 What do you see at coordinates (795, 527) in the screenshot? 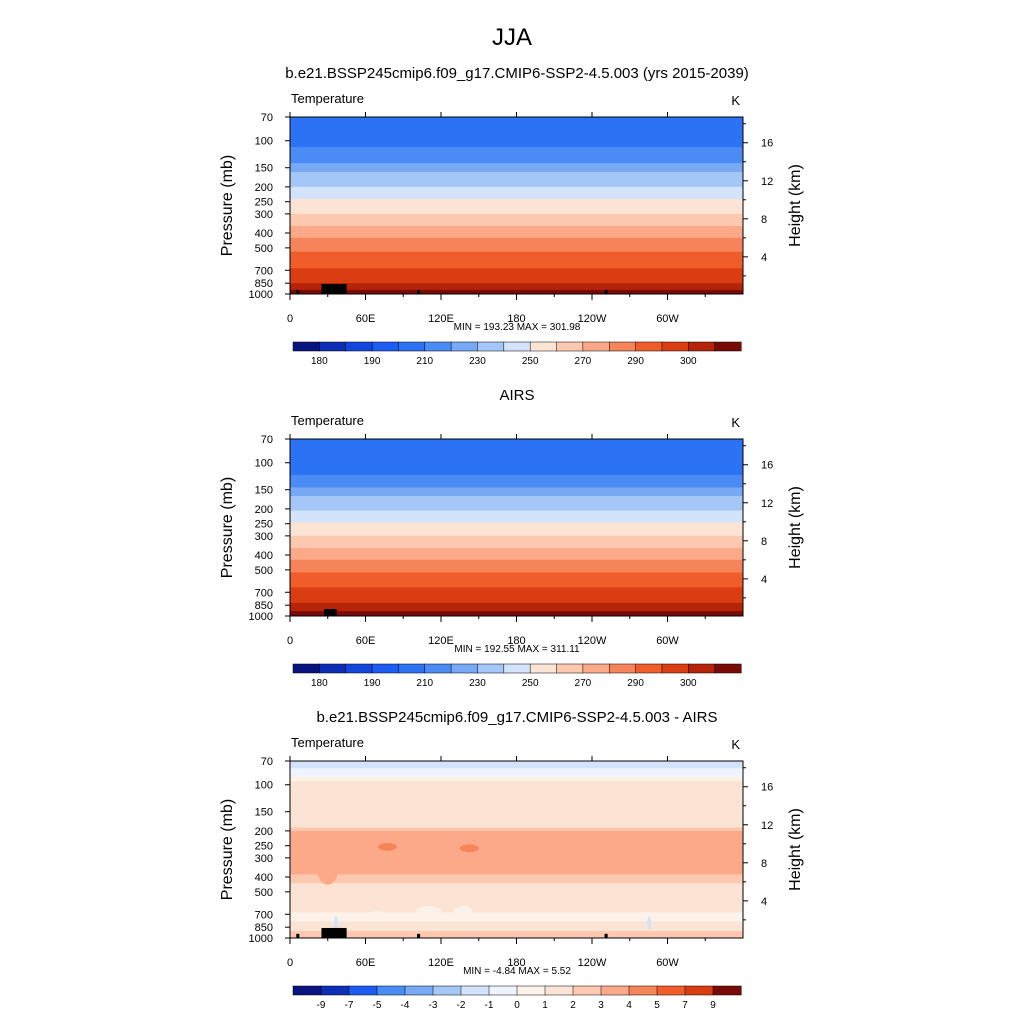
I see `y2-axis-label: Height (km)` at bounding box center [795, 527].